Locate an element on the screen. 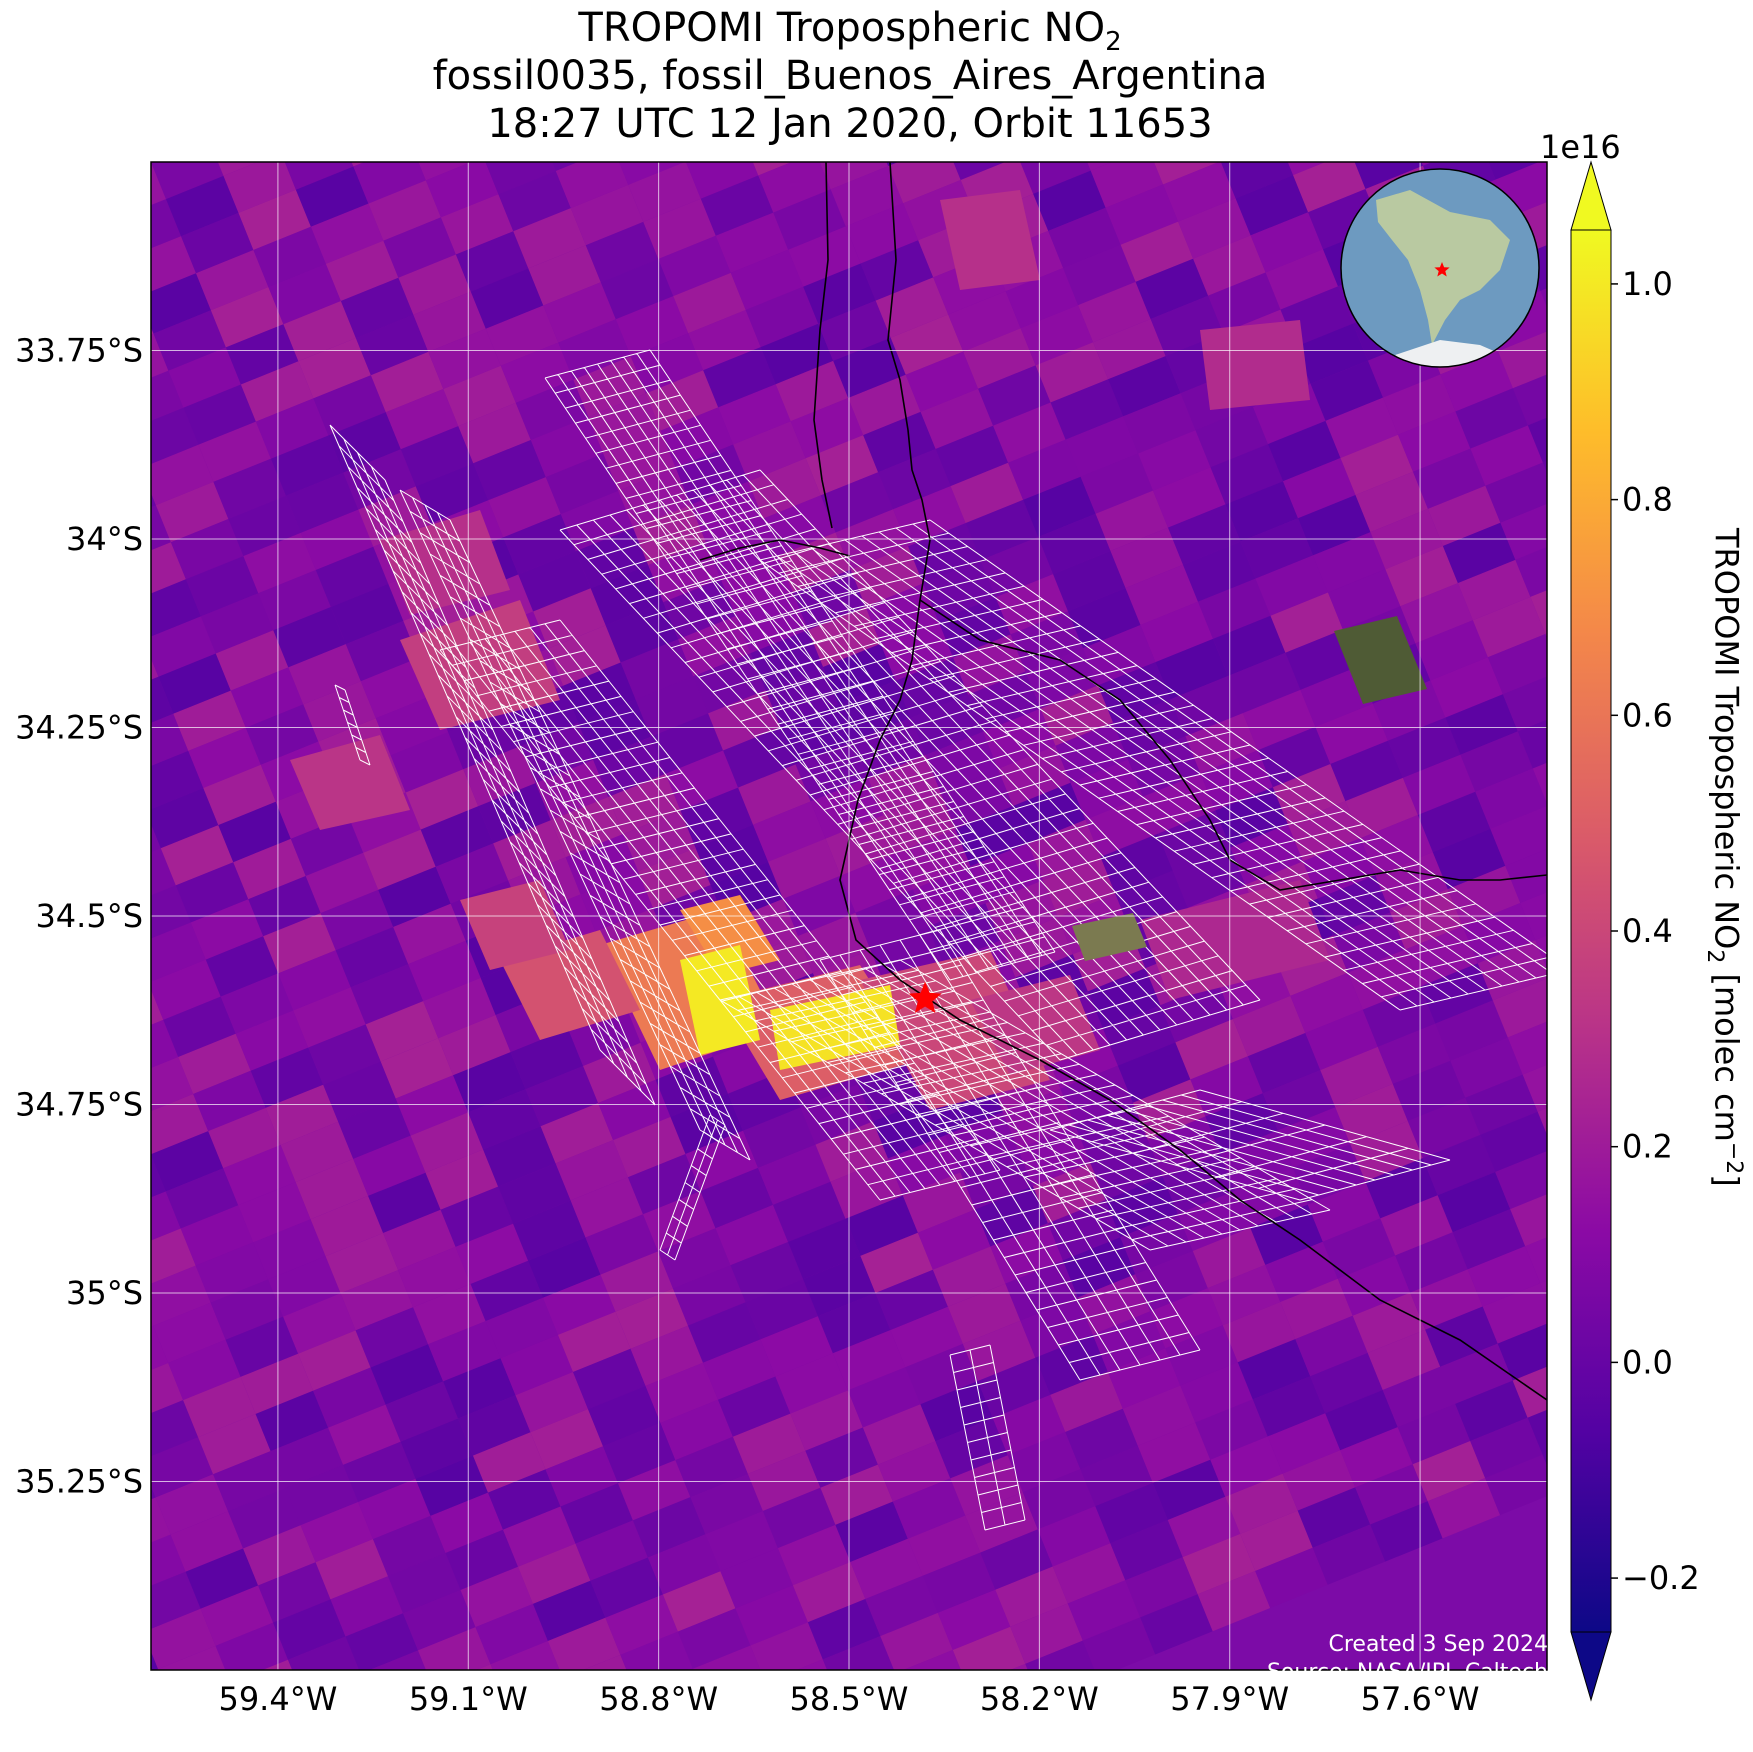 The width and height of the screenshot is (1753, 1752). target-star-icon is located at coordinates (925, 997).